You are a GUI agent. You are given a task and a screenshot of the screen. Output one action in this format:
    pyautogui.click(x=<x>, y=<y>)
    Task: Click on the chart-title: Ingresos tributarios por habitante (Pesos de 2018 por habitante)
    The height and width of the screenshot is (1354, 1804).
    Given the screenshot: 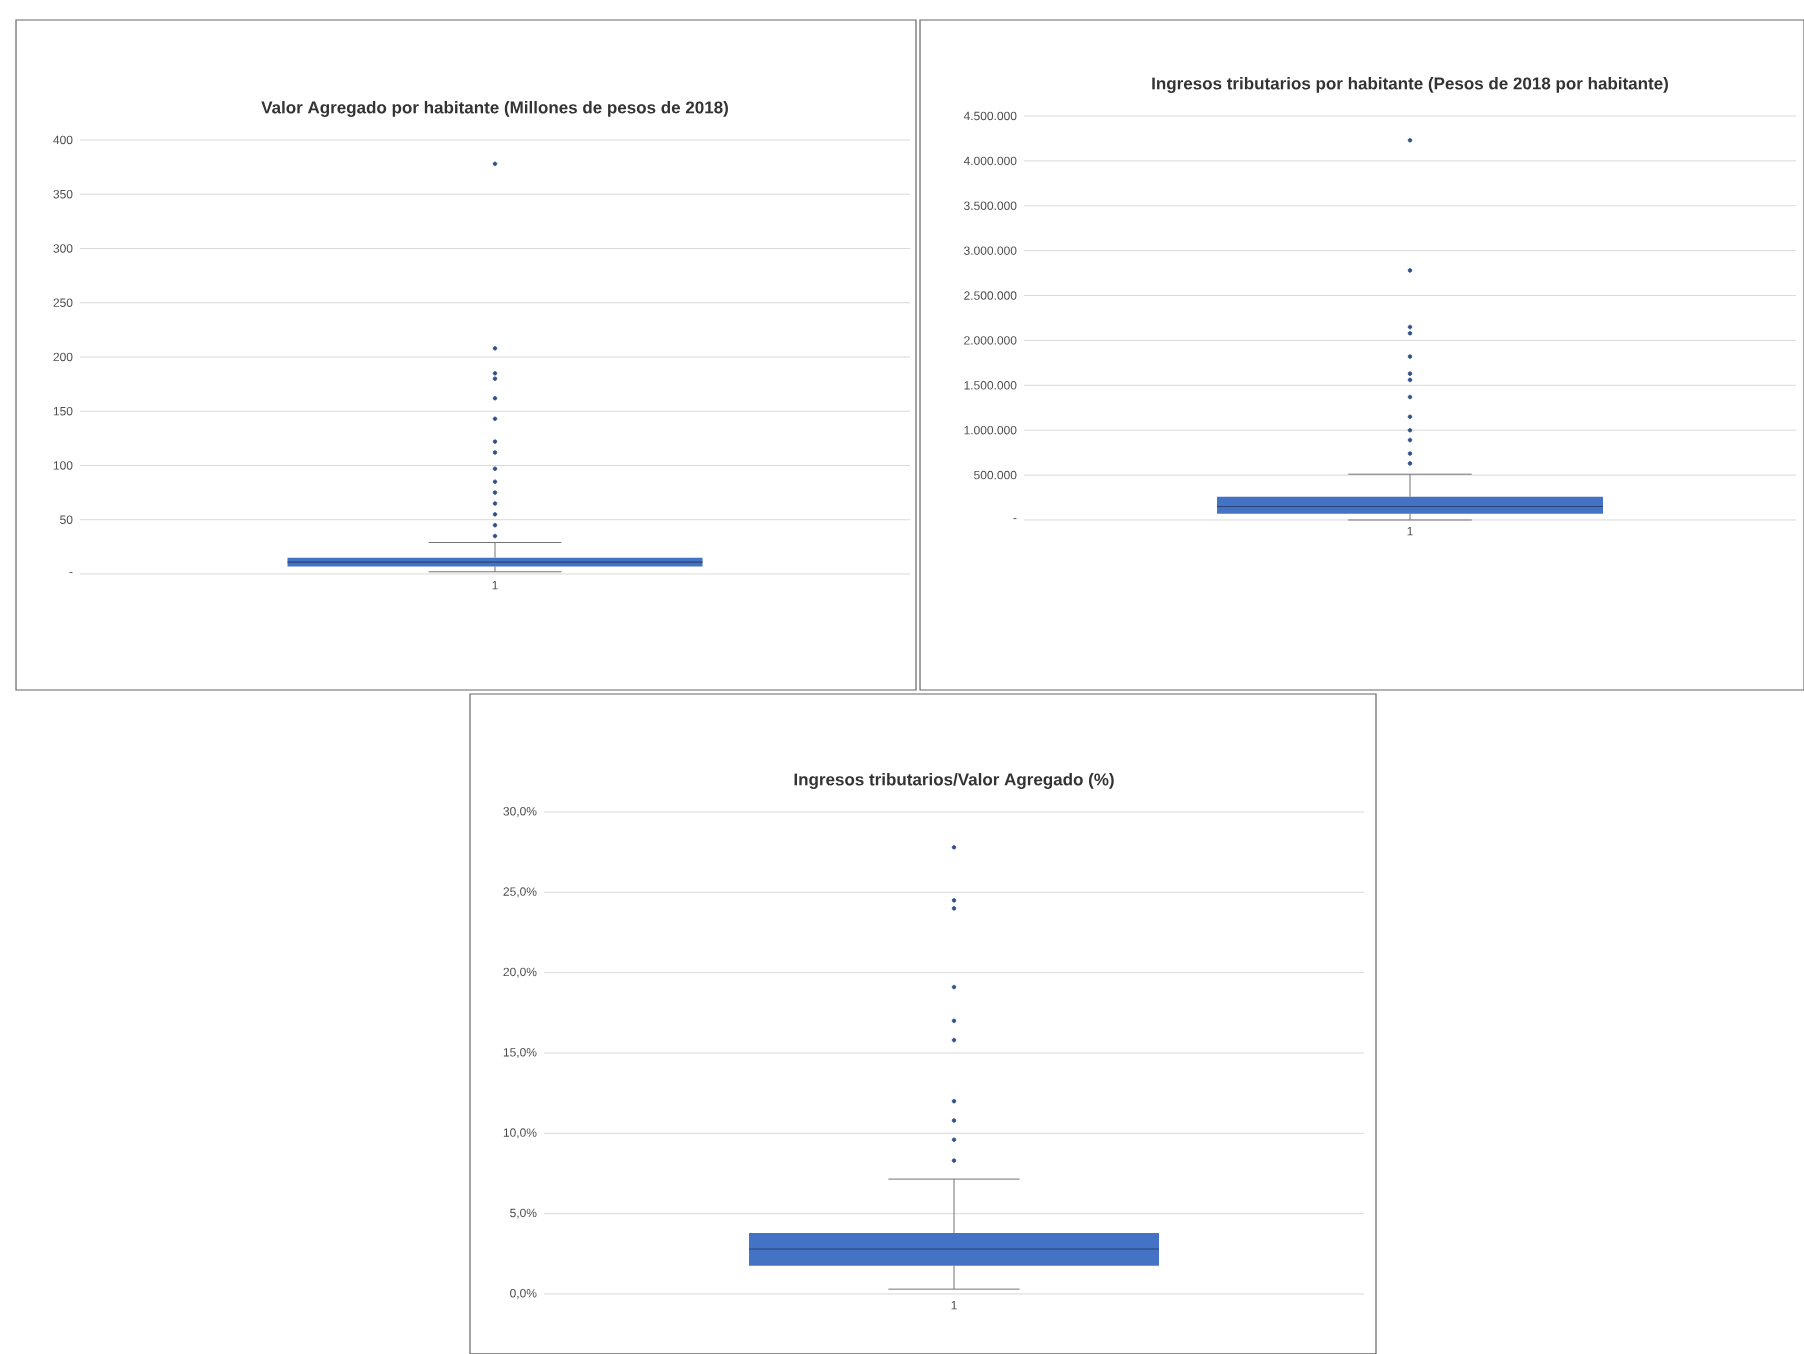 What is the action you would take?
    pyautogui.click(x=1410, y=84)
    